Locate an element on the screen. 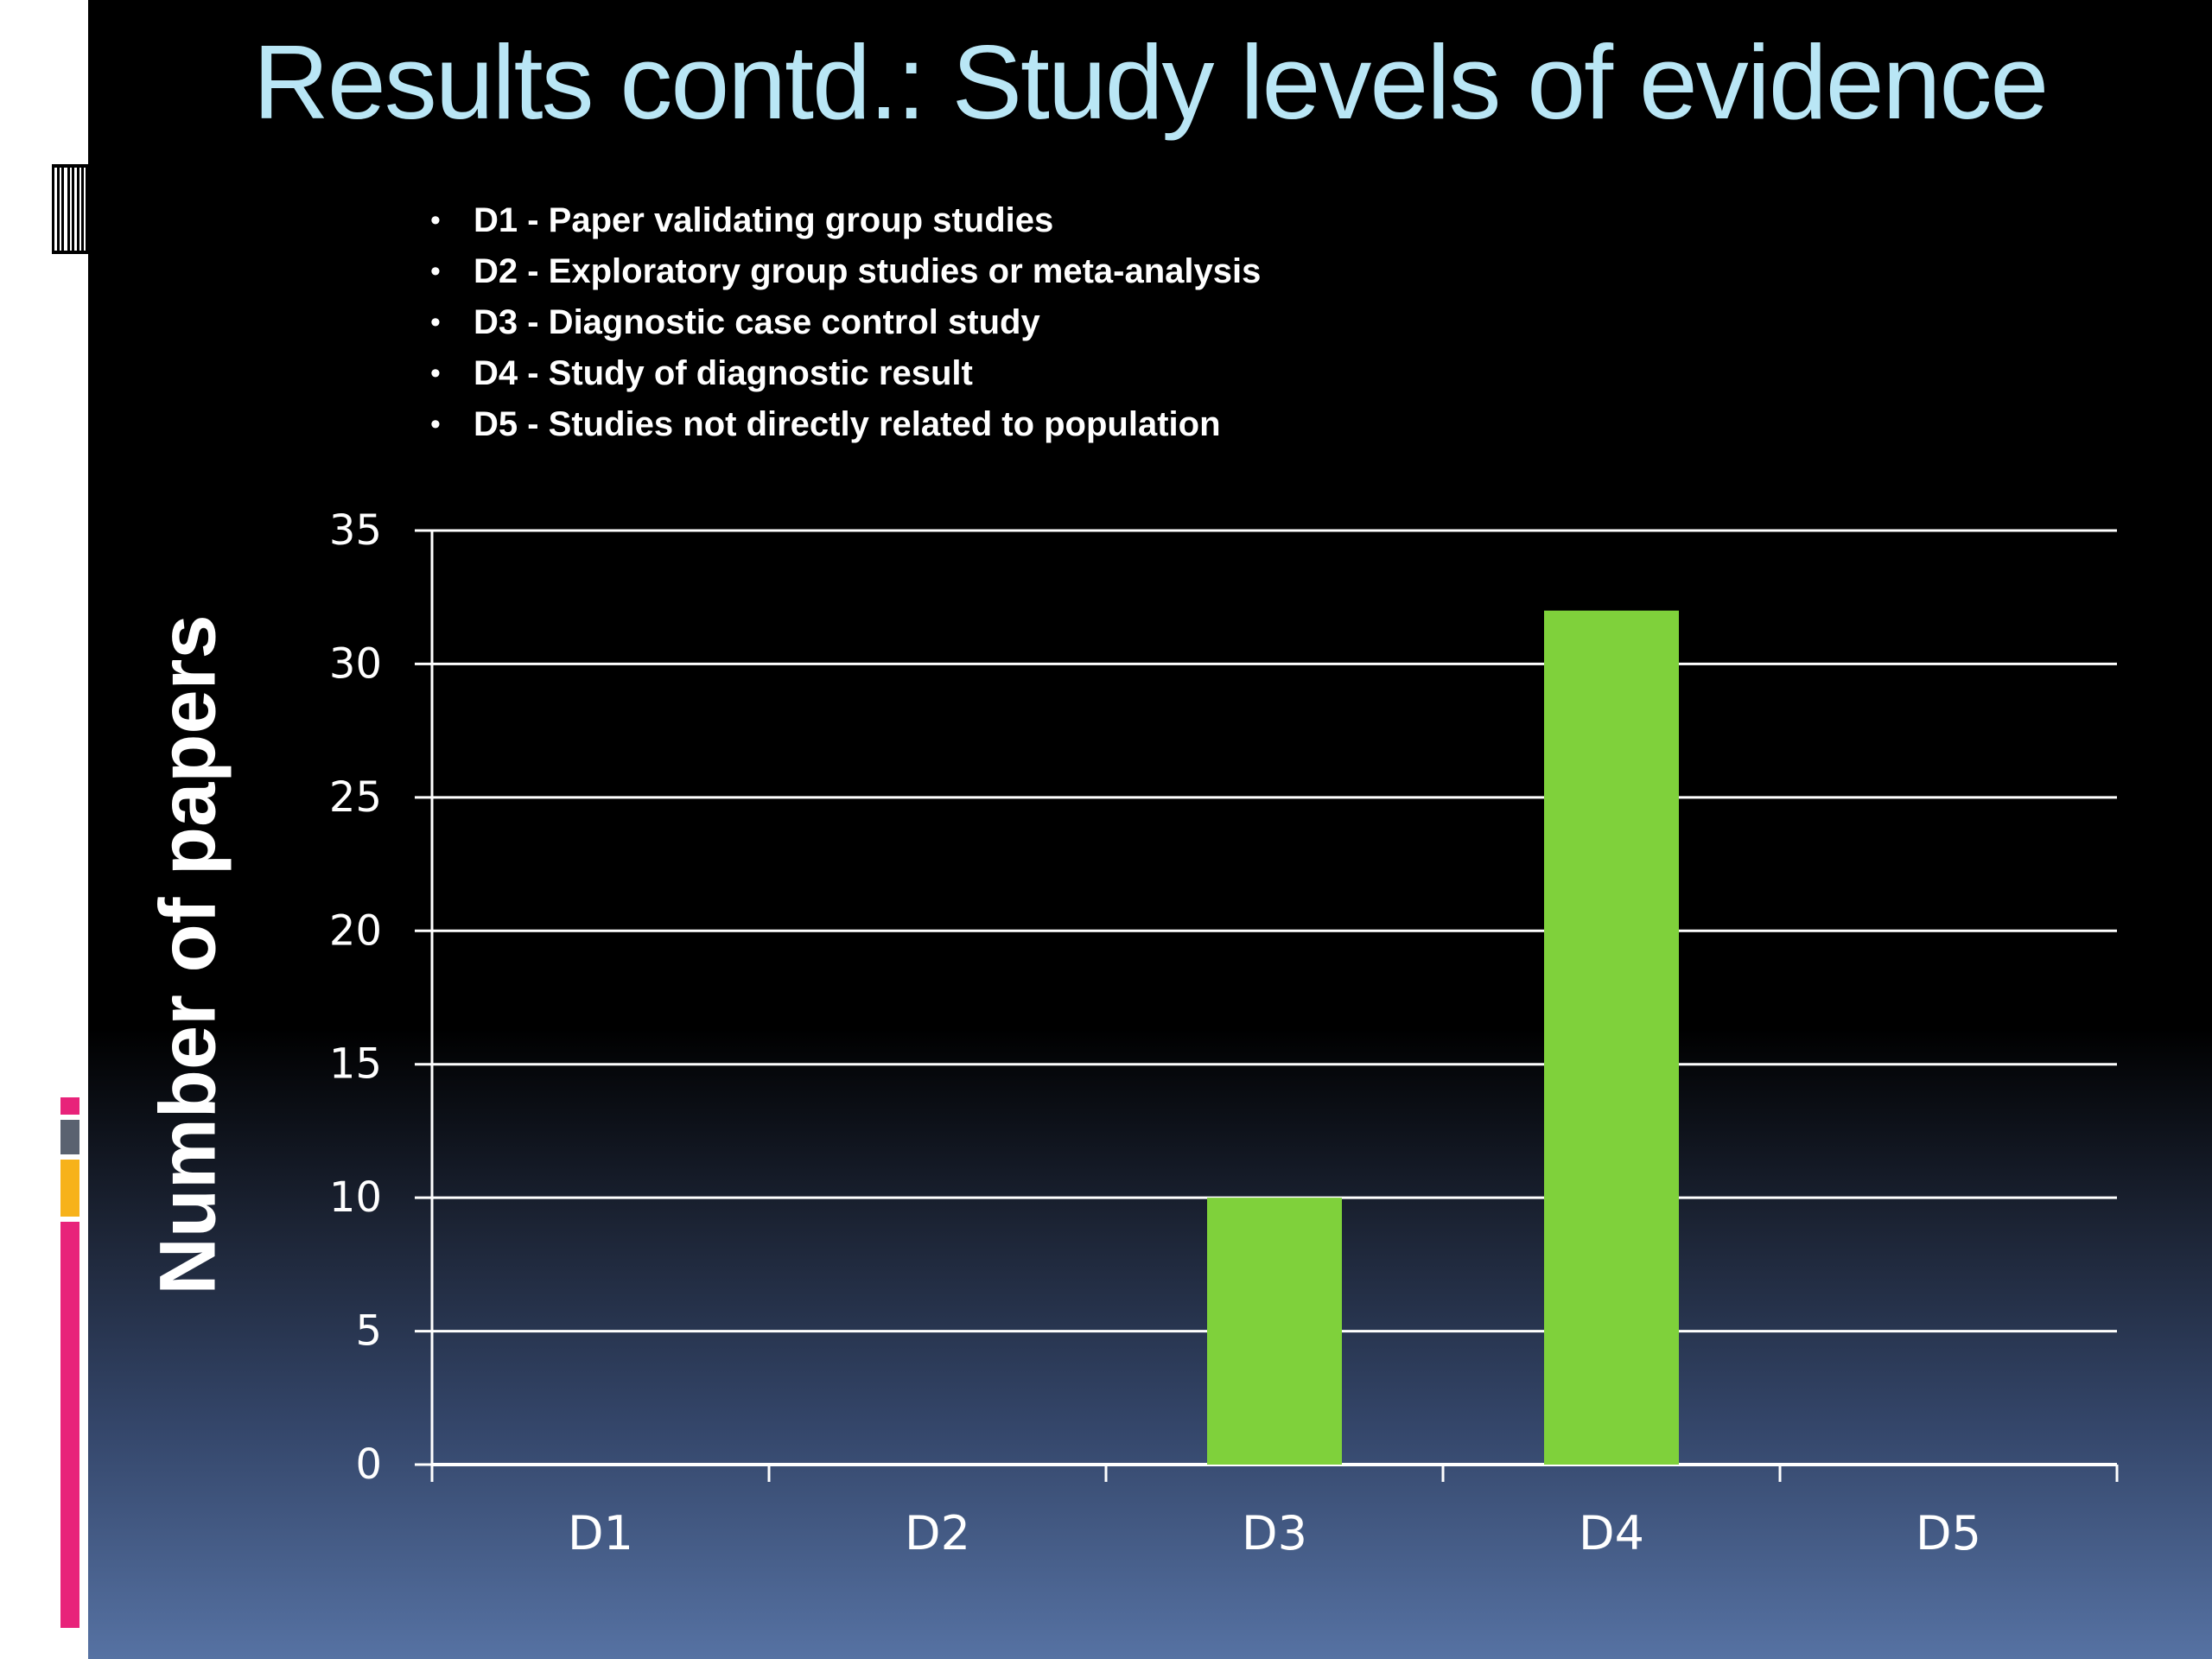 The image size is (2212, 1659). y-tick-label: 0 is located at coordinates (368, 1464).